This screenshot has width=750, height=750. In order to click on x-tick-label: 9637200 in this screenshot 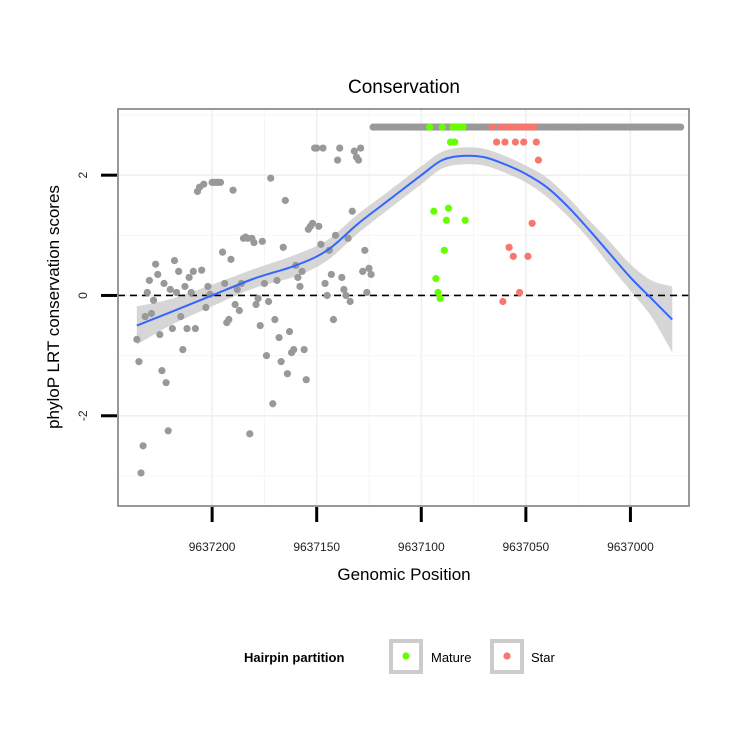, I will do `click(212, 547)`.